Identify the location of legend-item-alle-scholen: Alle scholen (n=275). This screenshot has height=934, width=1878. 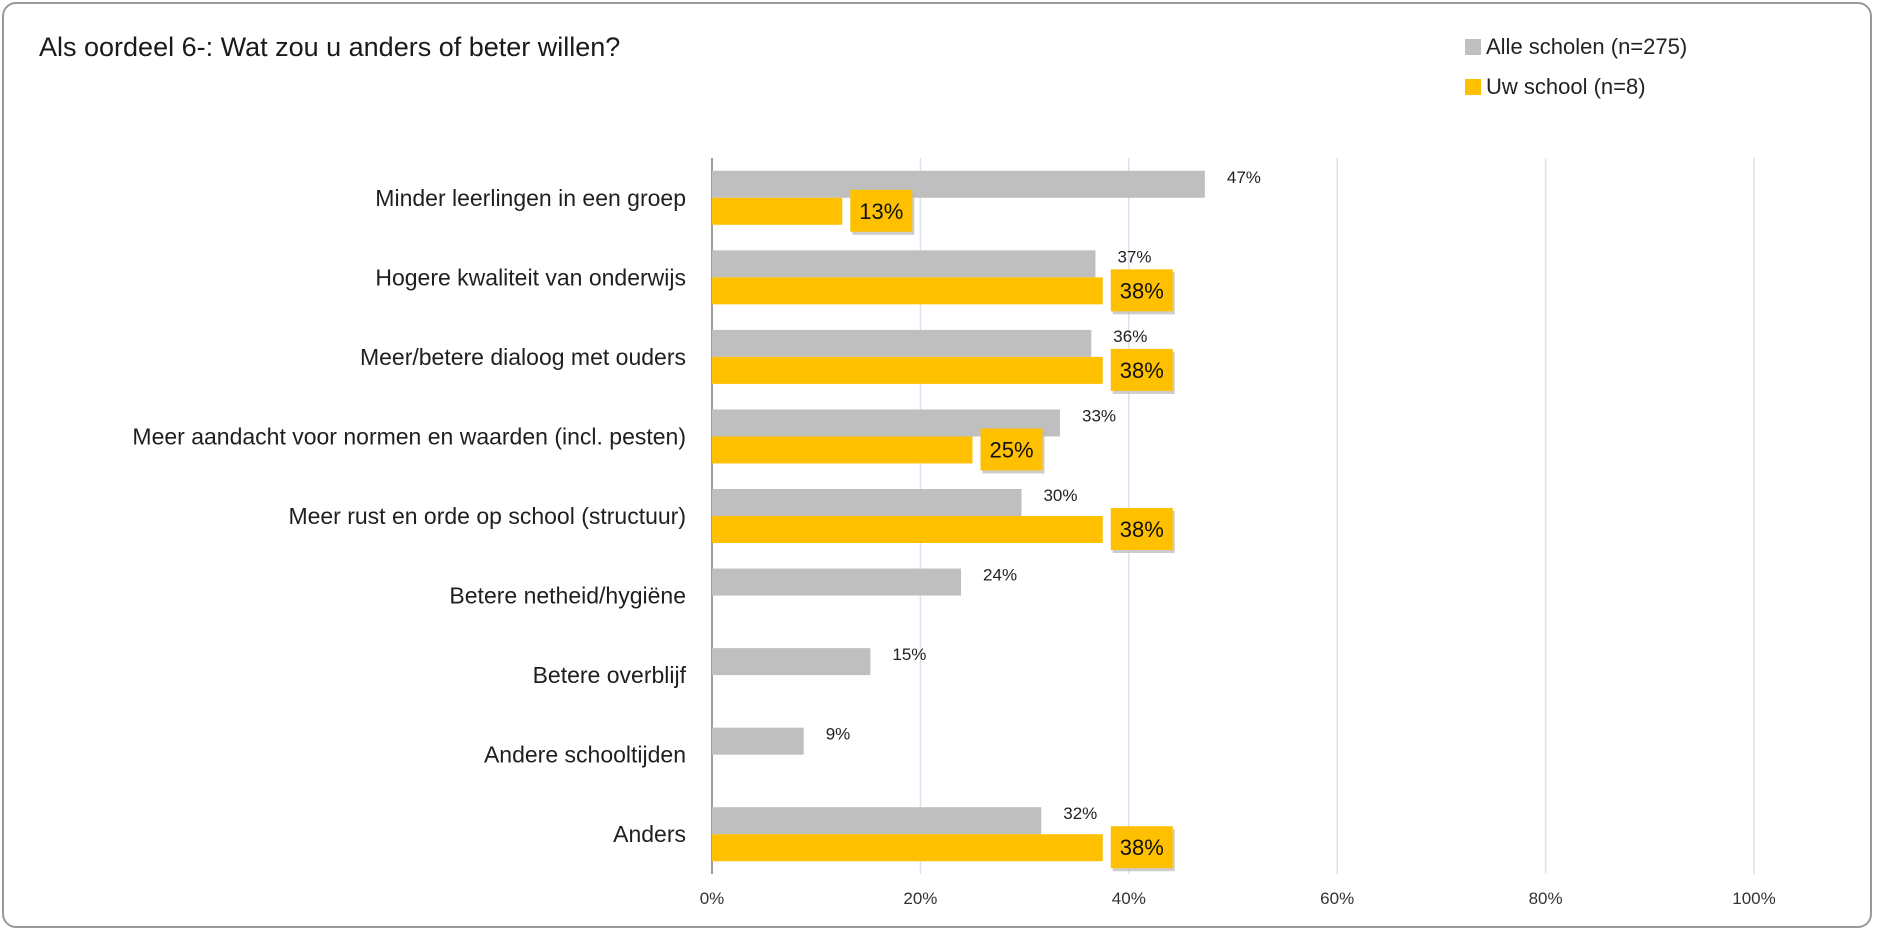
(1576, 47).